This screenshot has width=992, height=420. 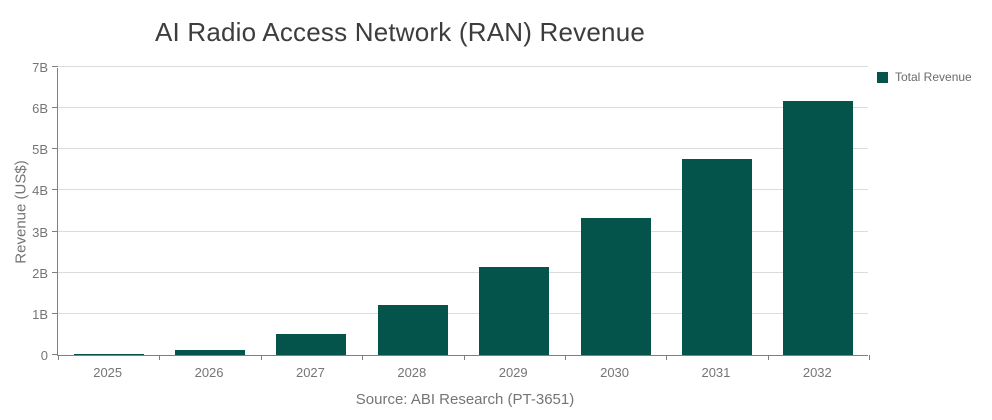 What do you see at coordinates (412, 330) in the screenshot?
I see `bar-2028` at bounding box center [412, 330].